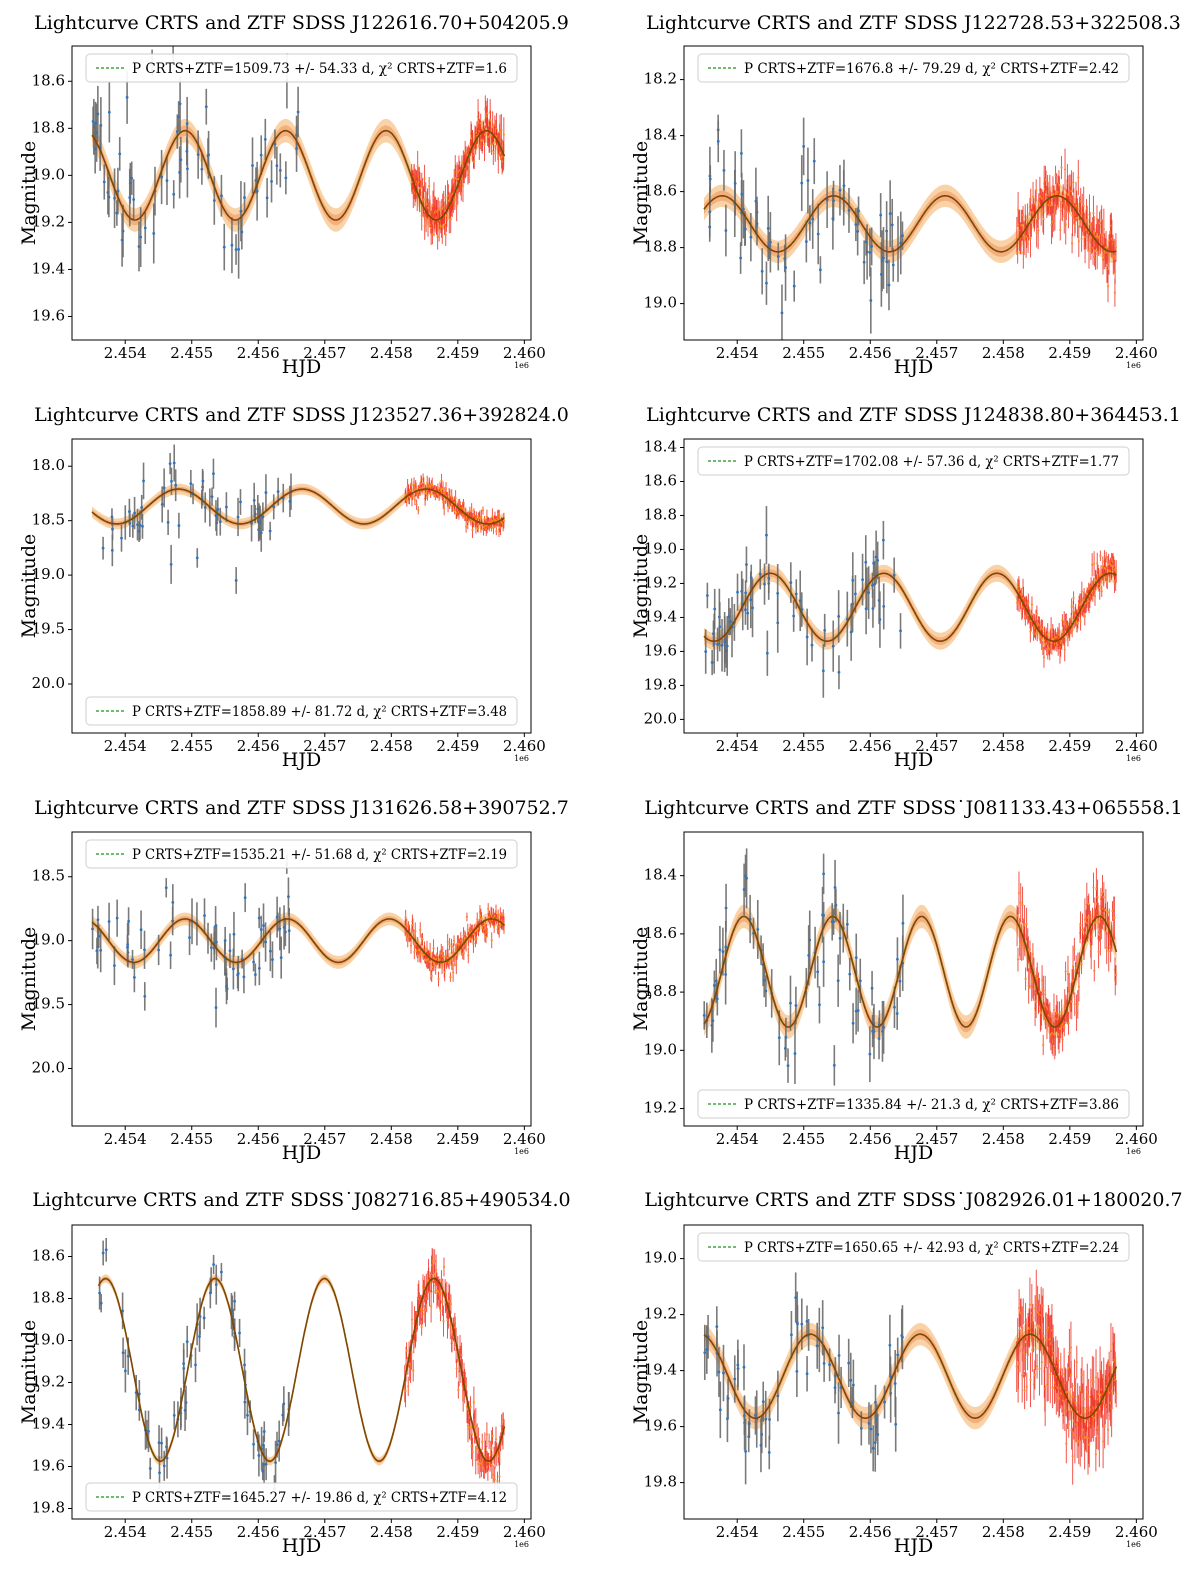 The width and height of the screenshot is (1200, 1572). Describe the element at coordinates (391, 353) in the screenshot. I see `x-tick-label: 2.458` at that location.